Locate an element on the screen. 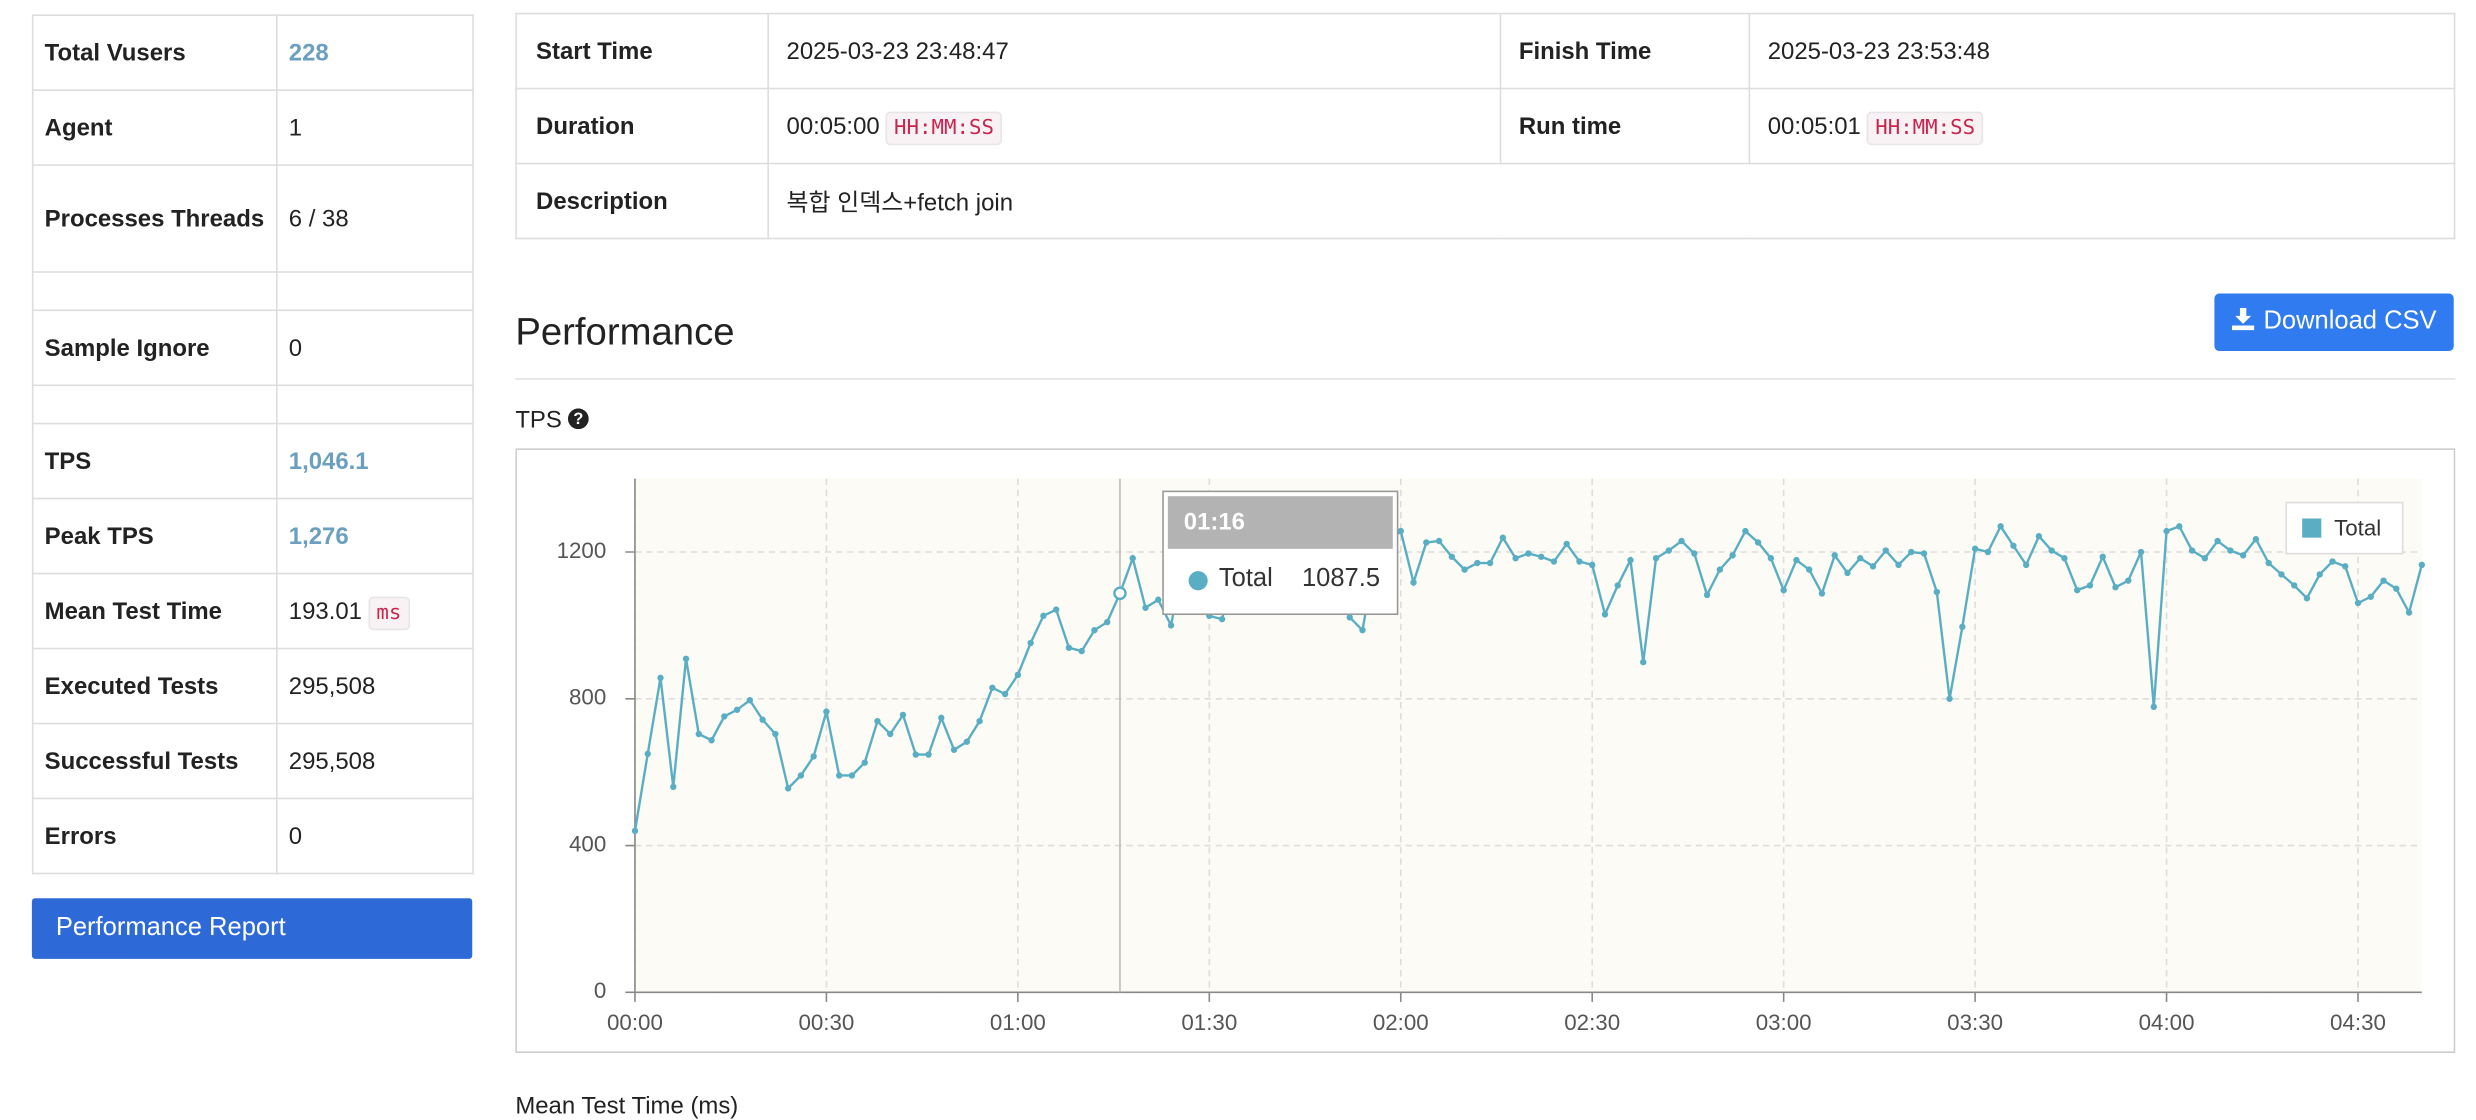  section-title: Performance is located at coordinates (625, 333).